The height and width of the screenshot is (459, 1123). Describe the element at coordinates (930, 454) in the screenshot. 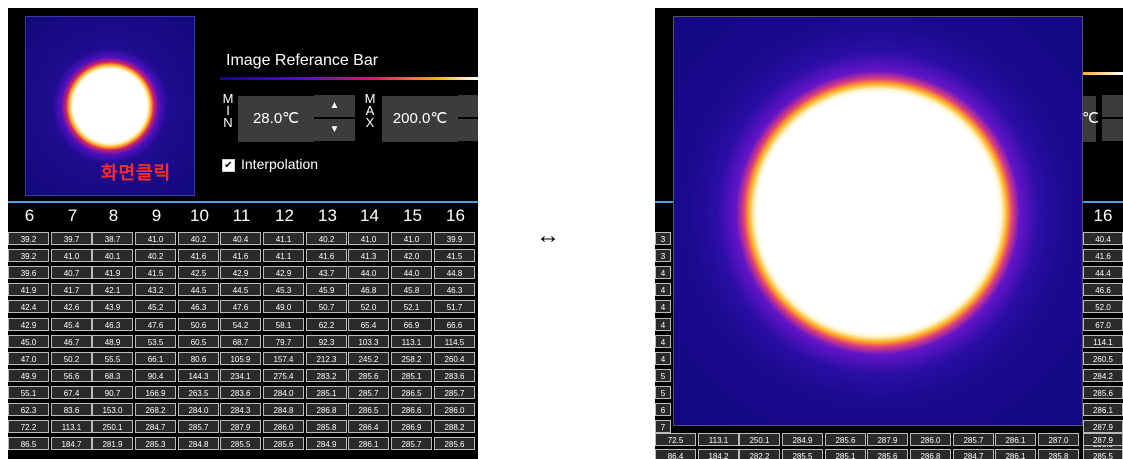

I see `temperature-cell: 286.8` at that location.